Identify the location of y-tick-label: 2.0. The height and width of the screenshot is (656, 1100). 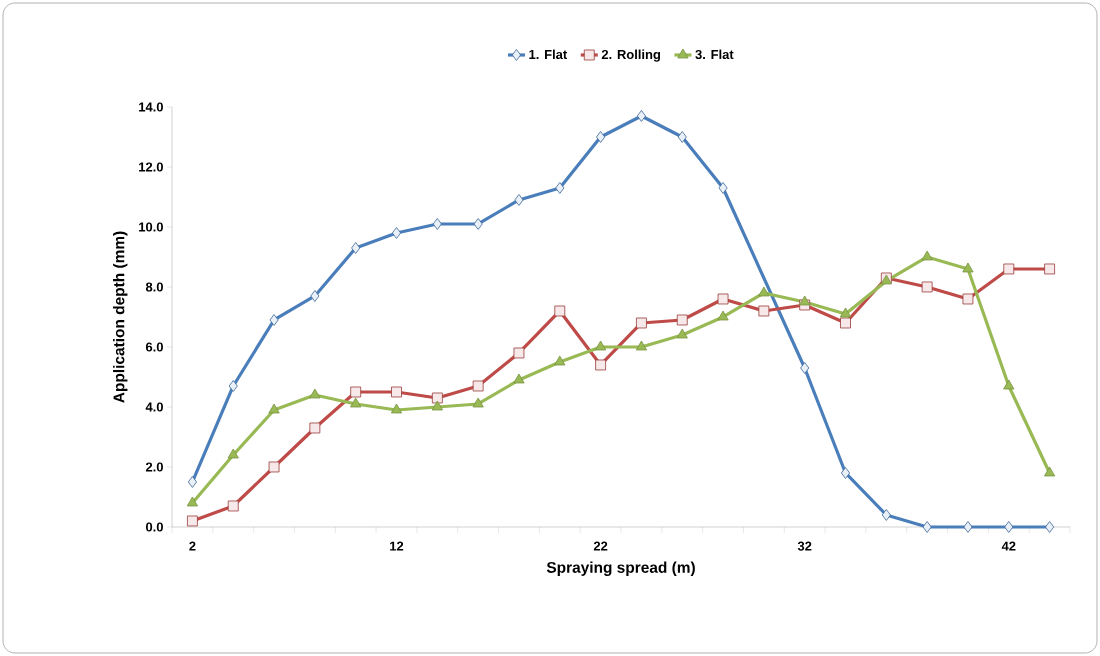
(154, 467).